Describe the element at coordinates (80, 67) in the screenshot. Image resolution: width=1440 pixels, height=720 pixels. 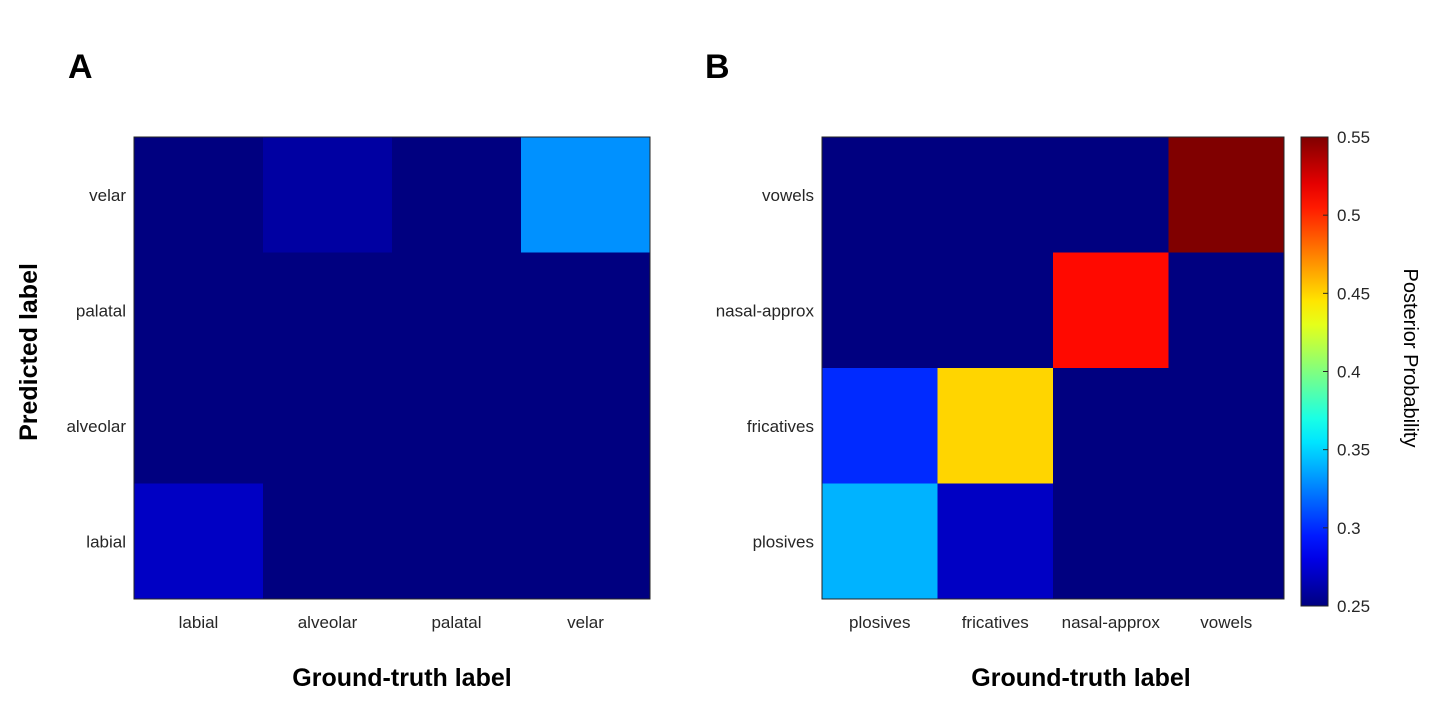
I see `panel-a-letter: A` at that location.